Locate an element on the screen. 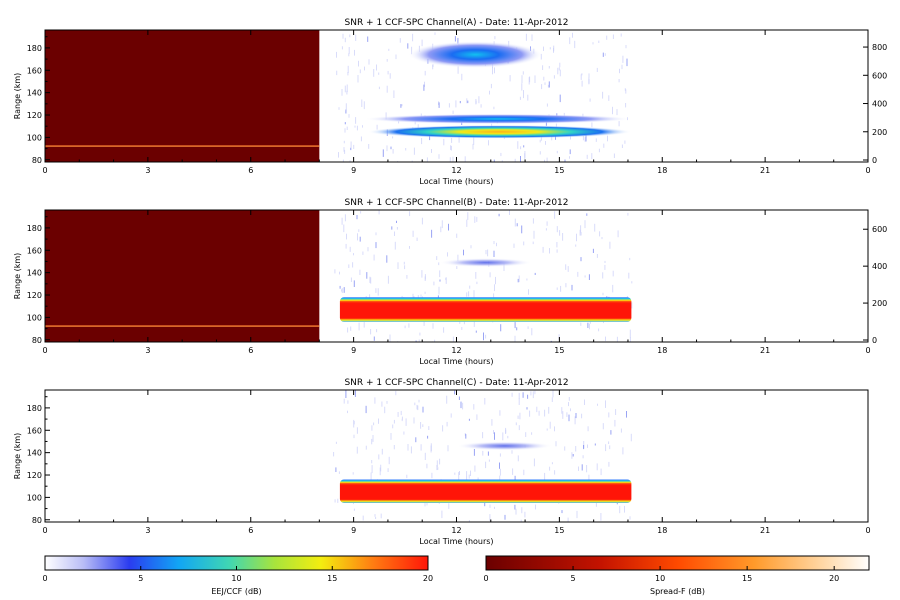 This screenshot has width=900, height=600. panel-c-eej-layer is located at coordinates (485, 491).